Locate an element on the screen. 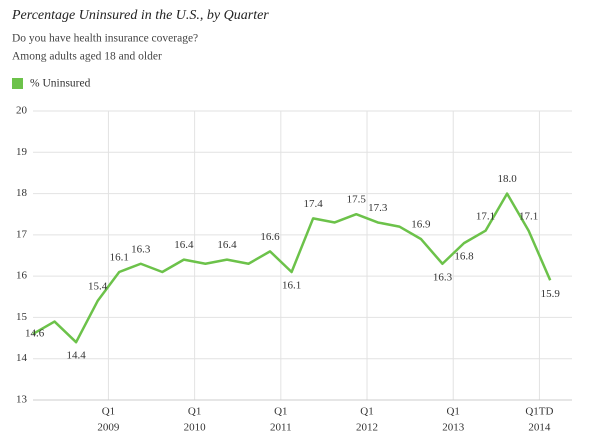 The height and width of the screenshot is (448, 593). data-label: 17.4 is located at coordinates (314, 204).